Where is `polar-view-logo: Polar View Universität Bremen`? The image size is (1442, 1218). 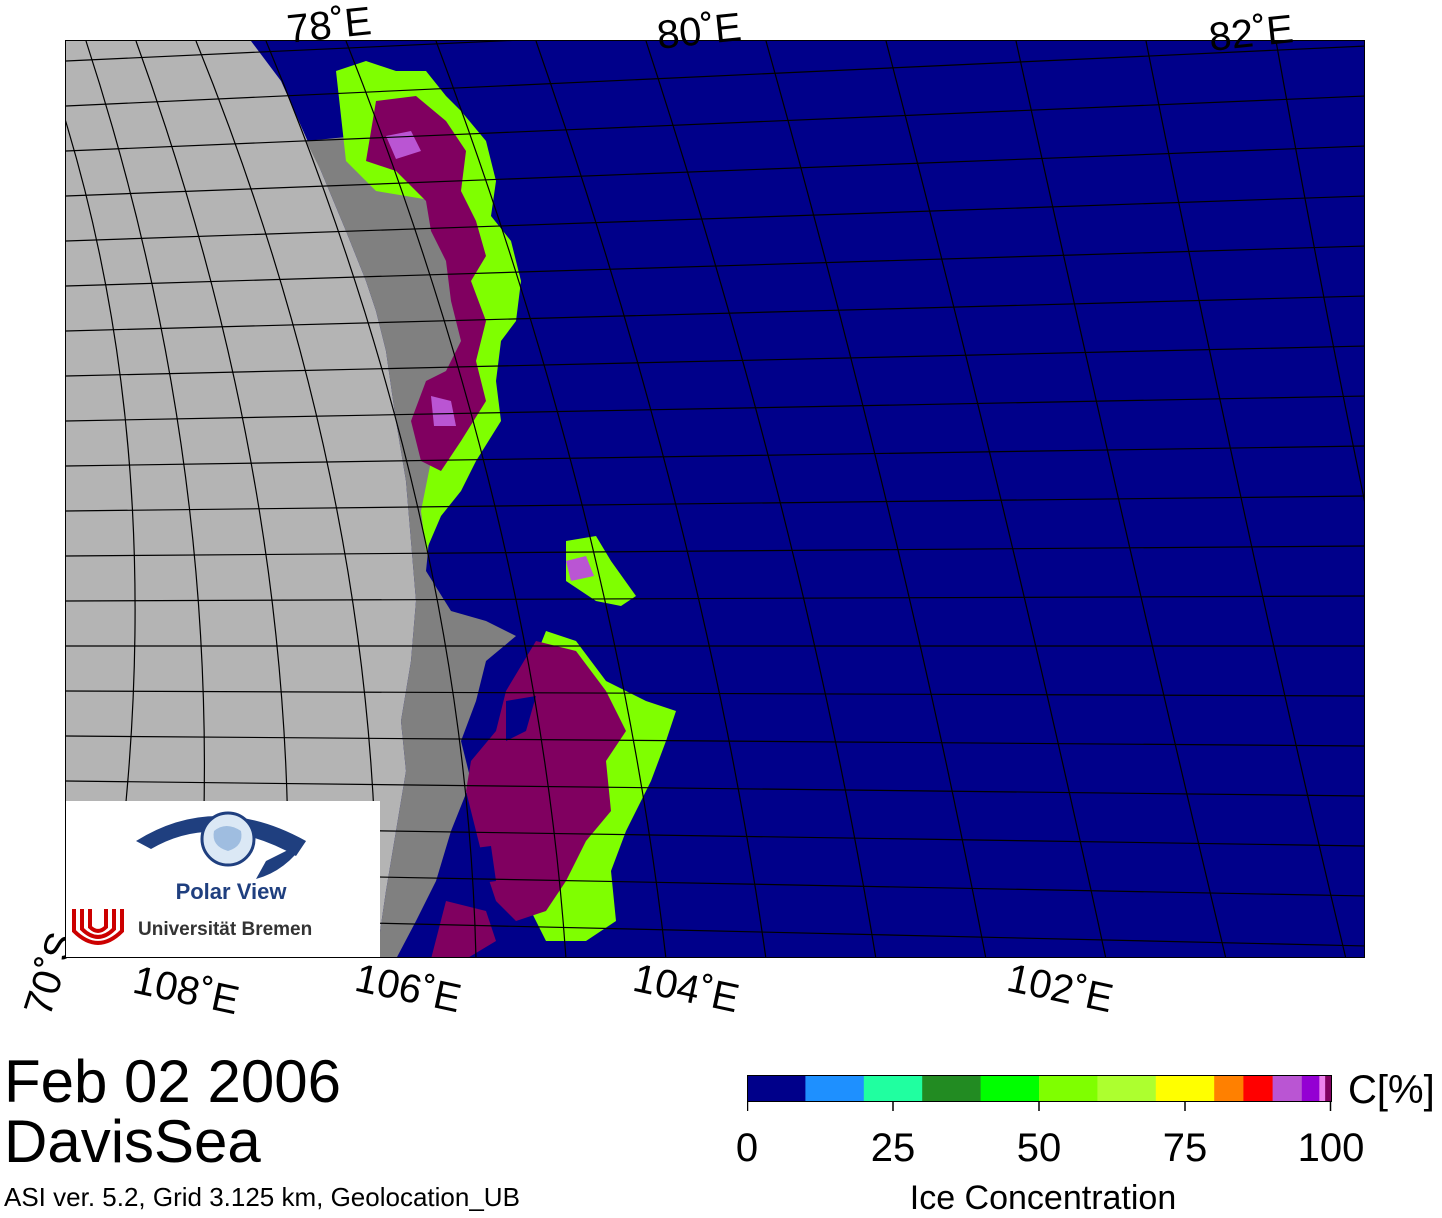
polar-view-logo: Polar View Universität Bremen is located at coordinates (223, 879).